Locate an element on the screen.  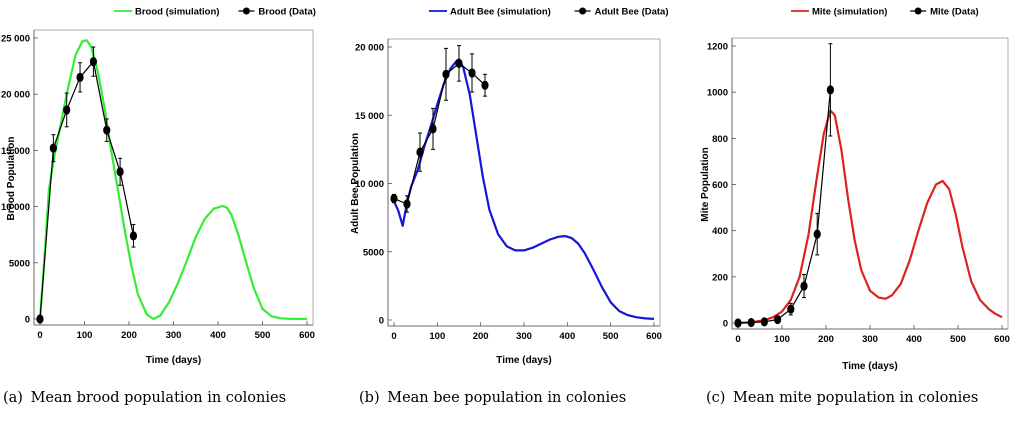
legend-label-simulation: Mite (simulation) is located at coordinates (849, 12).